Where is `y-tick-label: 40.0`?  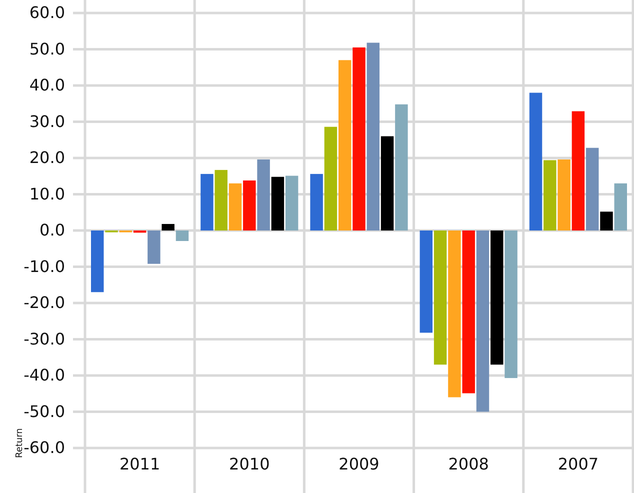
y-tick-label: 40.0 is located at coordinates (47, 85).